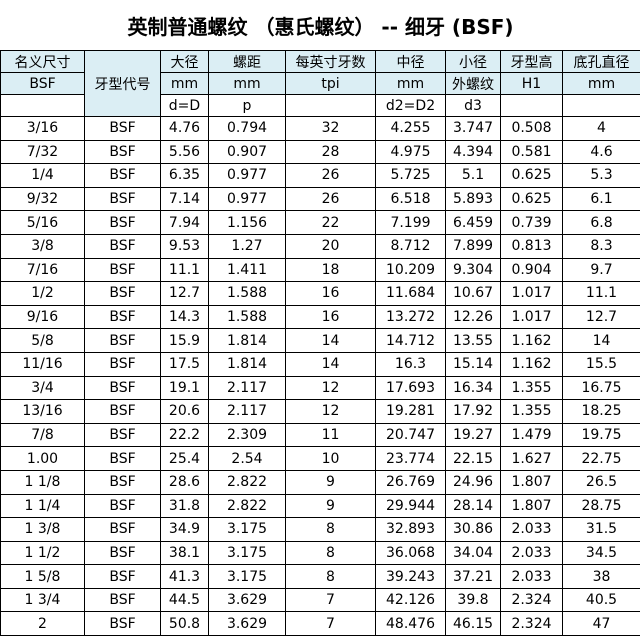 The width and height of the screenshot is (640, 642). I want to click on table-row: 5/16 BSF 7.94 1.156 22 7.199 6.459 0.739 6.8, so click(320, 222).